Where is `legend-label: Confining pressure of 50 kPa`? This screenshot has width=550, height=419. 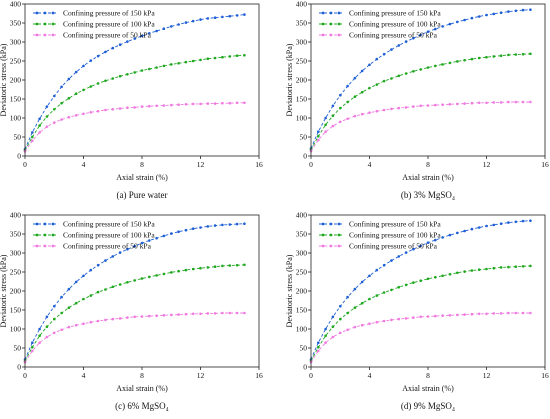 legend-label: Confining pressure of 50 kPa is located at coordinates (107, 35).